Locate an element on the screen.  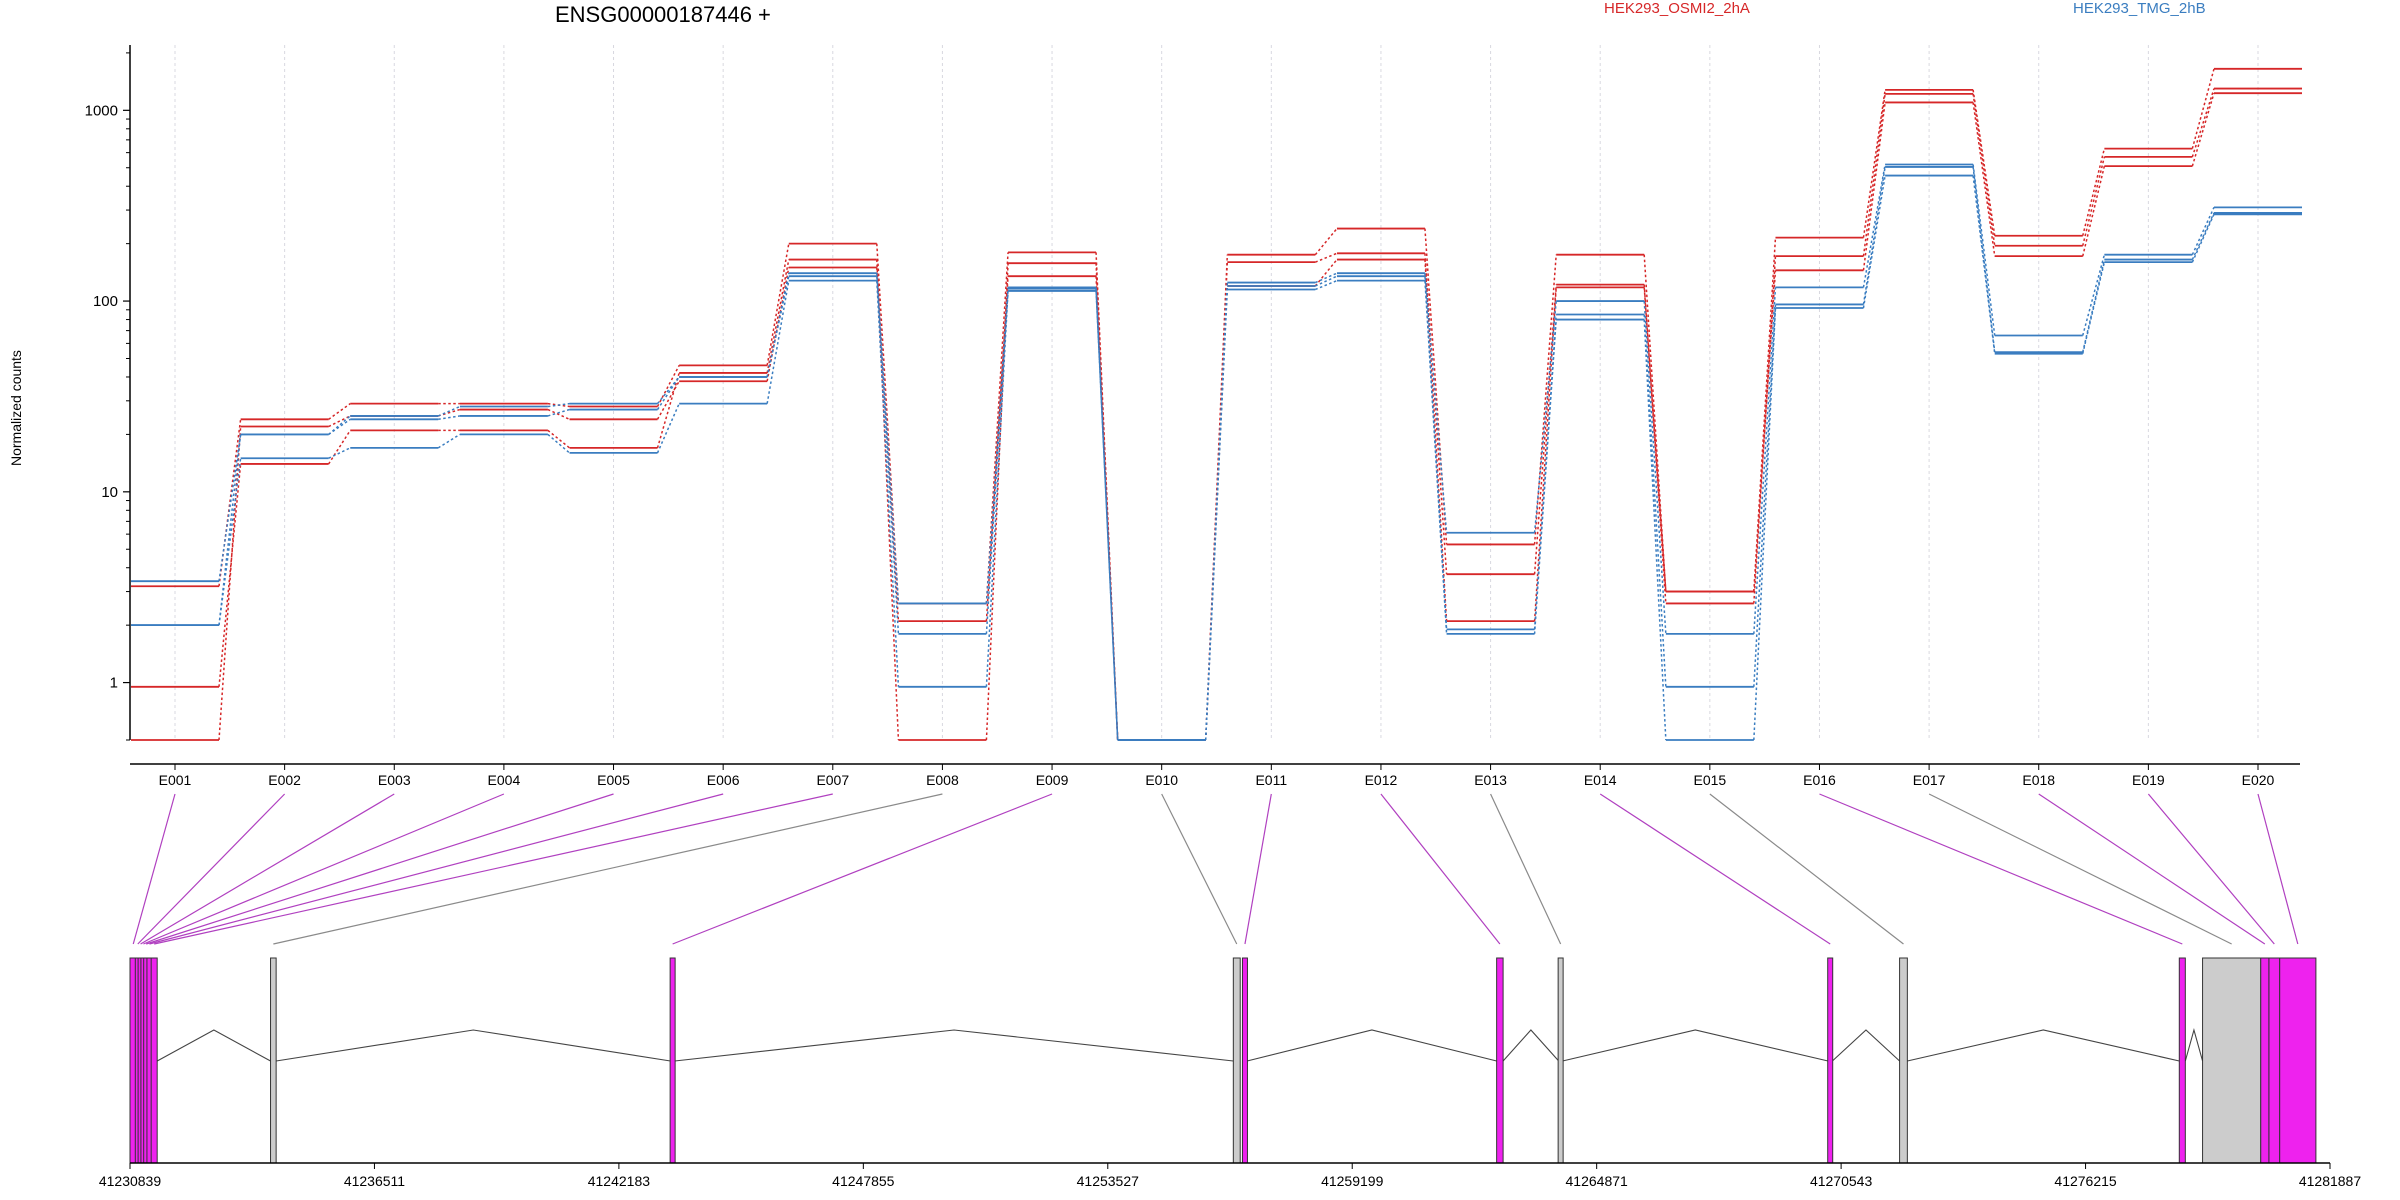
connector-E014 is located at coordinates (1715, 869).